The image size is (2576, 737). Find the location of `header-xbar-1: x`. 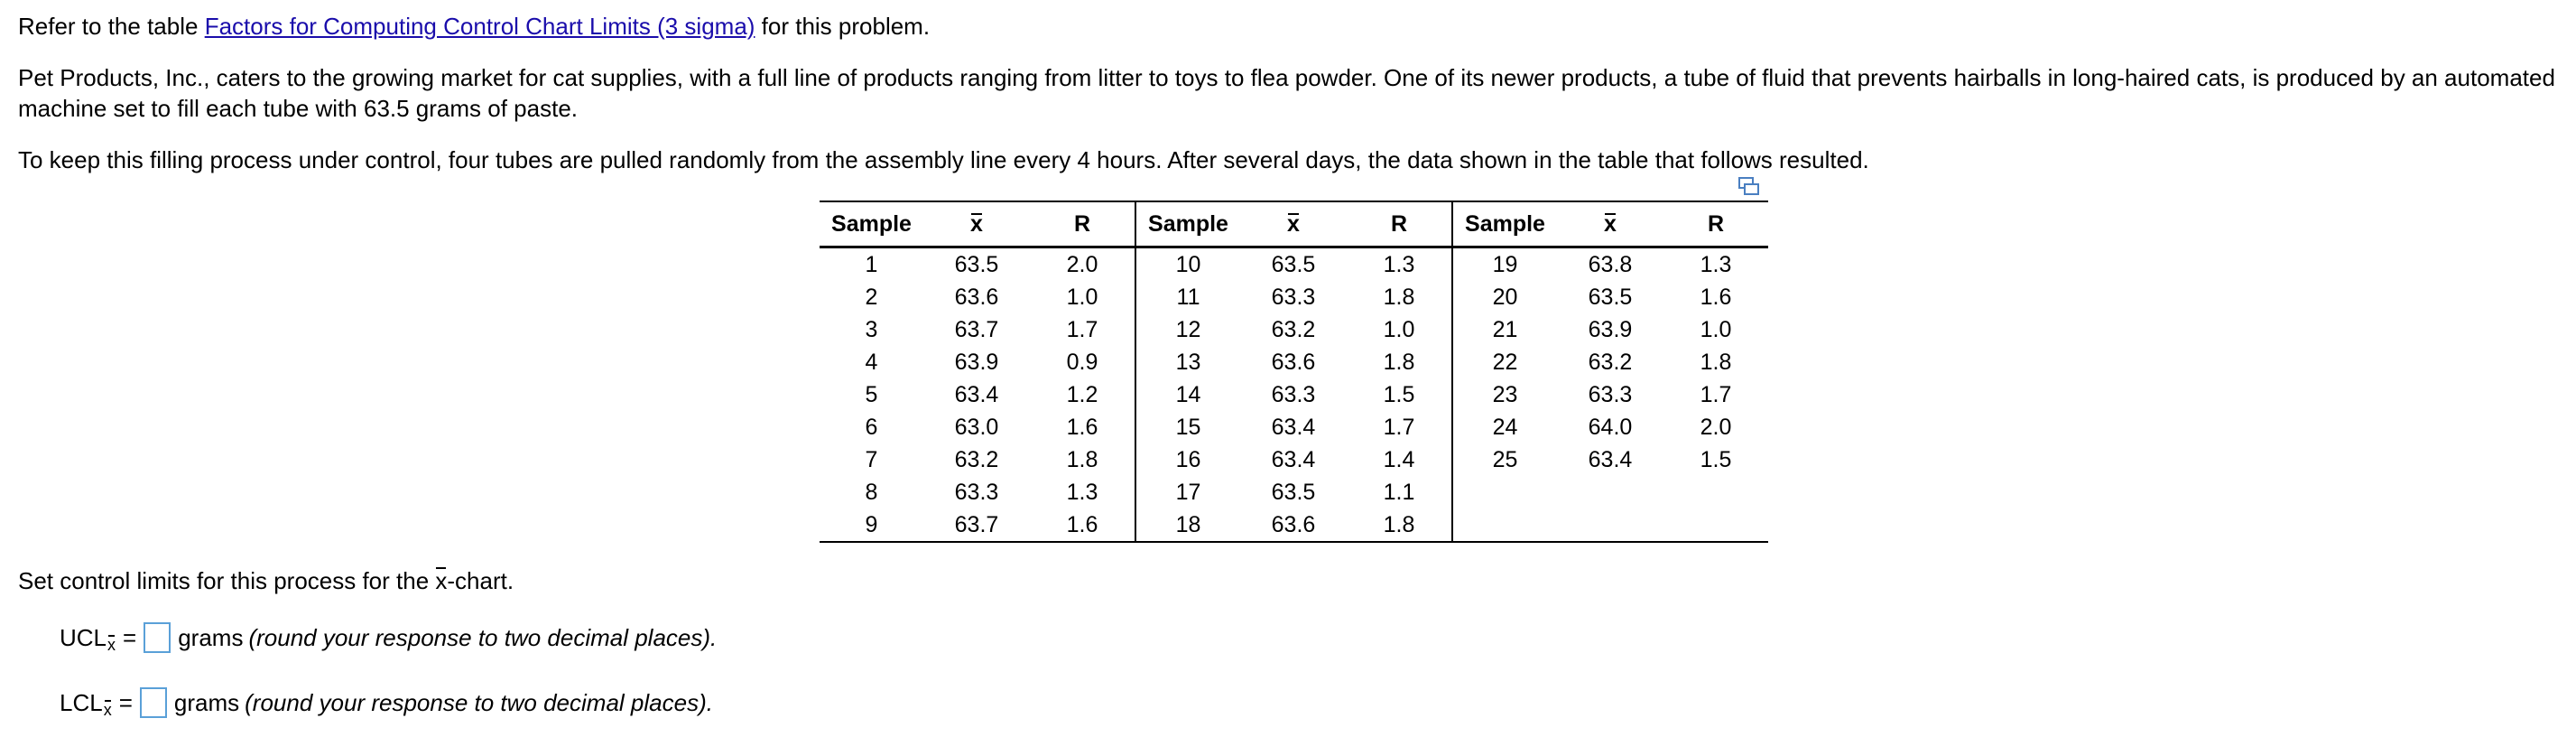

header-xbar-1: x is located at coordinates (976, 225).